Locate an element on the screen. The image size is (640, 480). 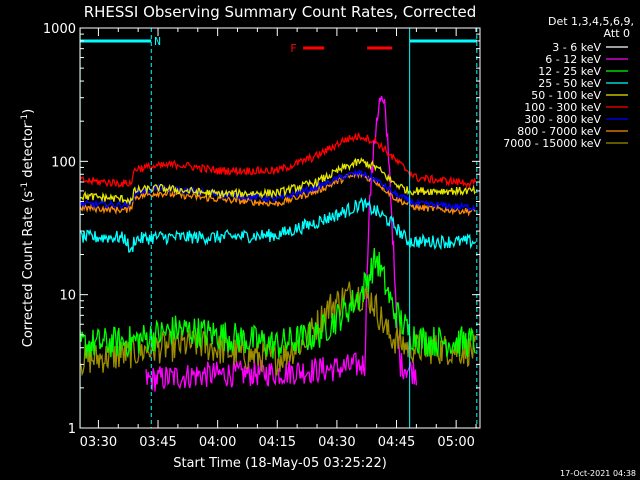
y-axis-label-sup1: -1 is located at coordinates (25, 186).